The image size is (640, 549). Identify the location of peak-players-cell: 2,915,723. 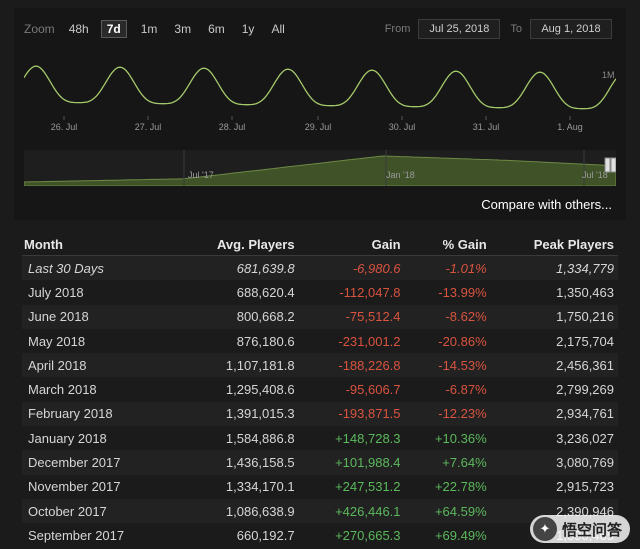
(554, 486).